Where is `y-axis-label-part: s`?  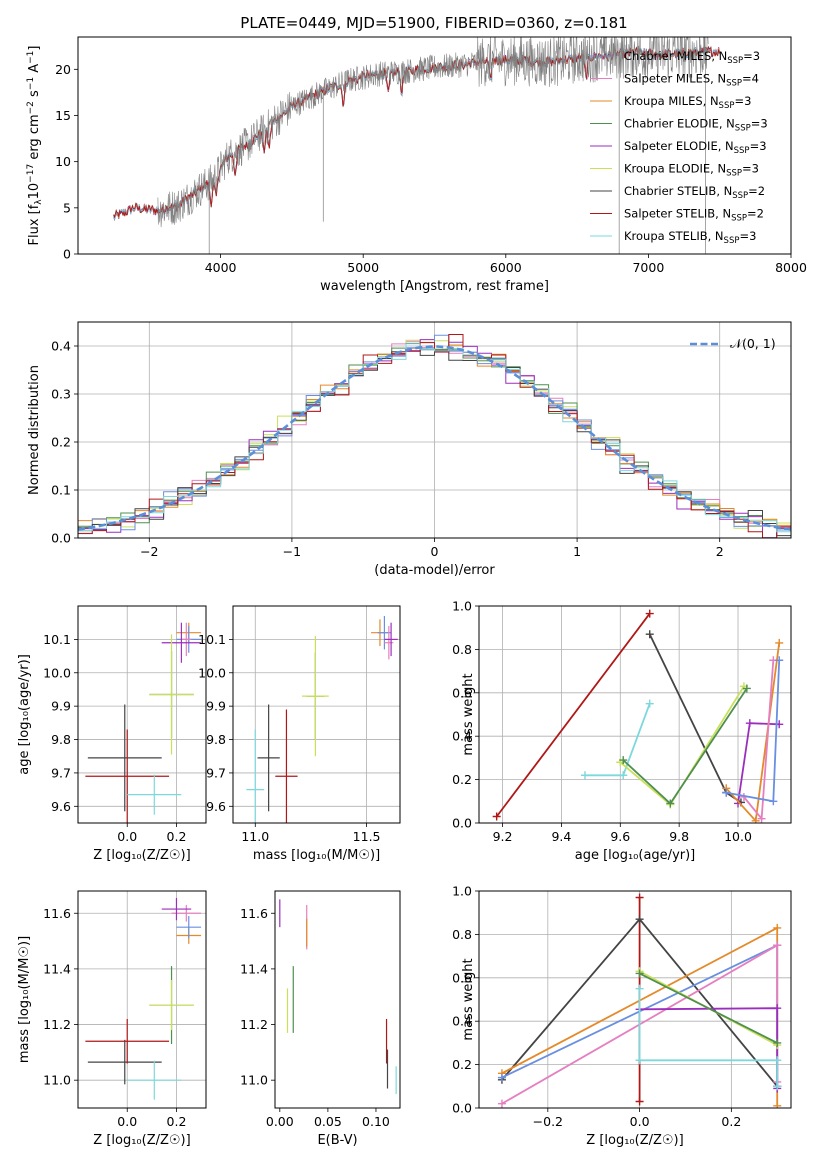 y-axis-label-part: s is located at coordinates (34, 95).